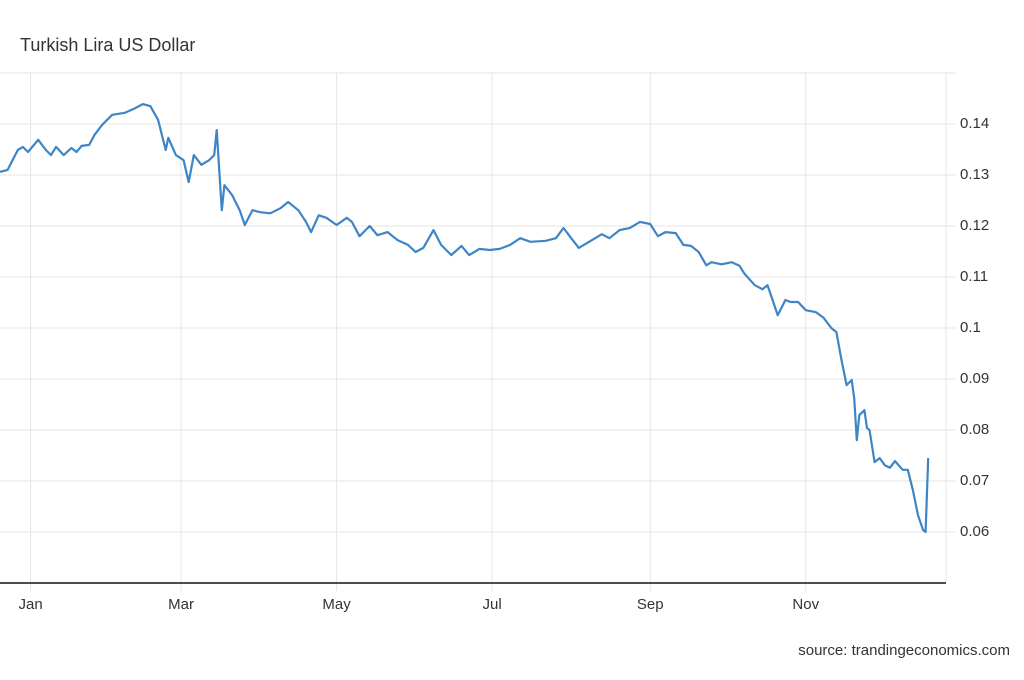 The image size is (1024, 680). I want to click on x-tick-label: Mar, so click(181, 604).